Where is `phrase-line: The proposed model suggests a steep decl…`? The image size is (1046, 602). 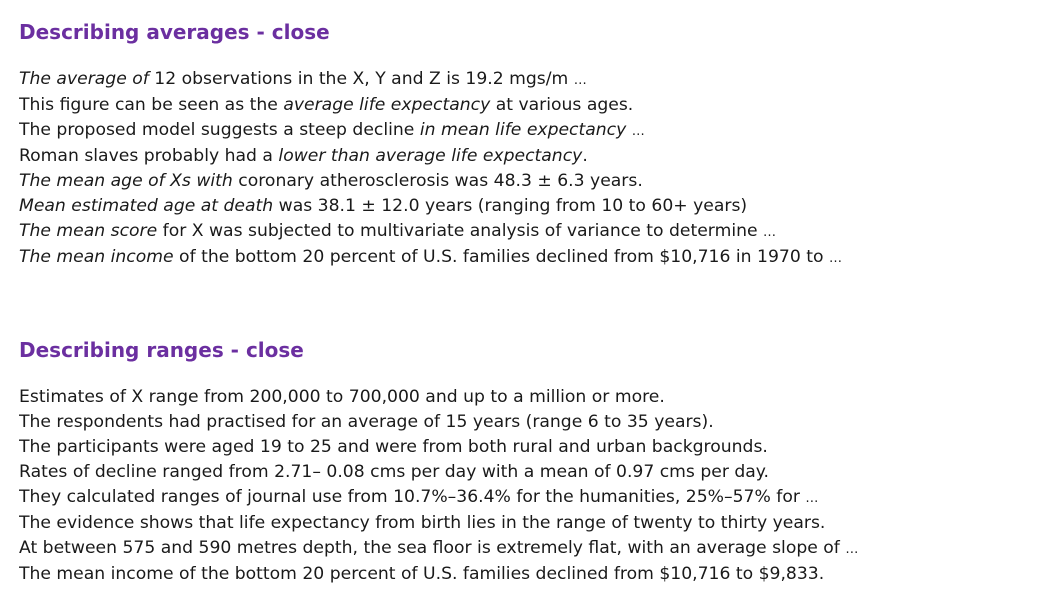
phrase-line: The proposed model suggests a steep decl… is located at coordinates (527, 131).